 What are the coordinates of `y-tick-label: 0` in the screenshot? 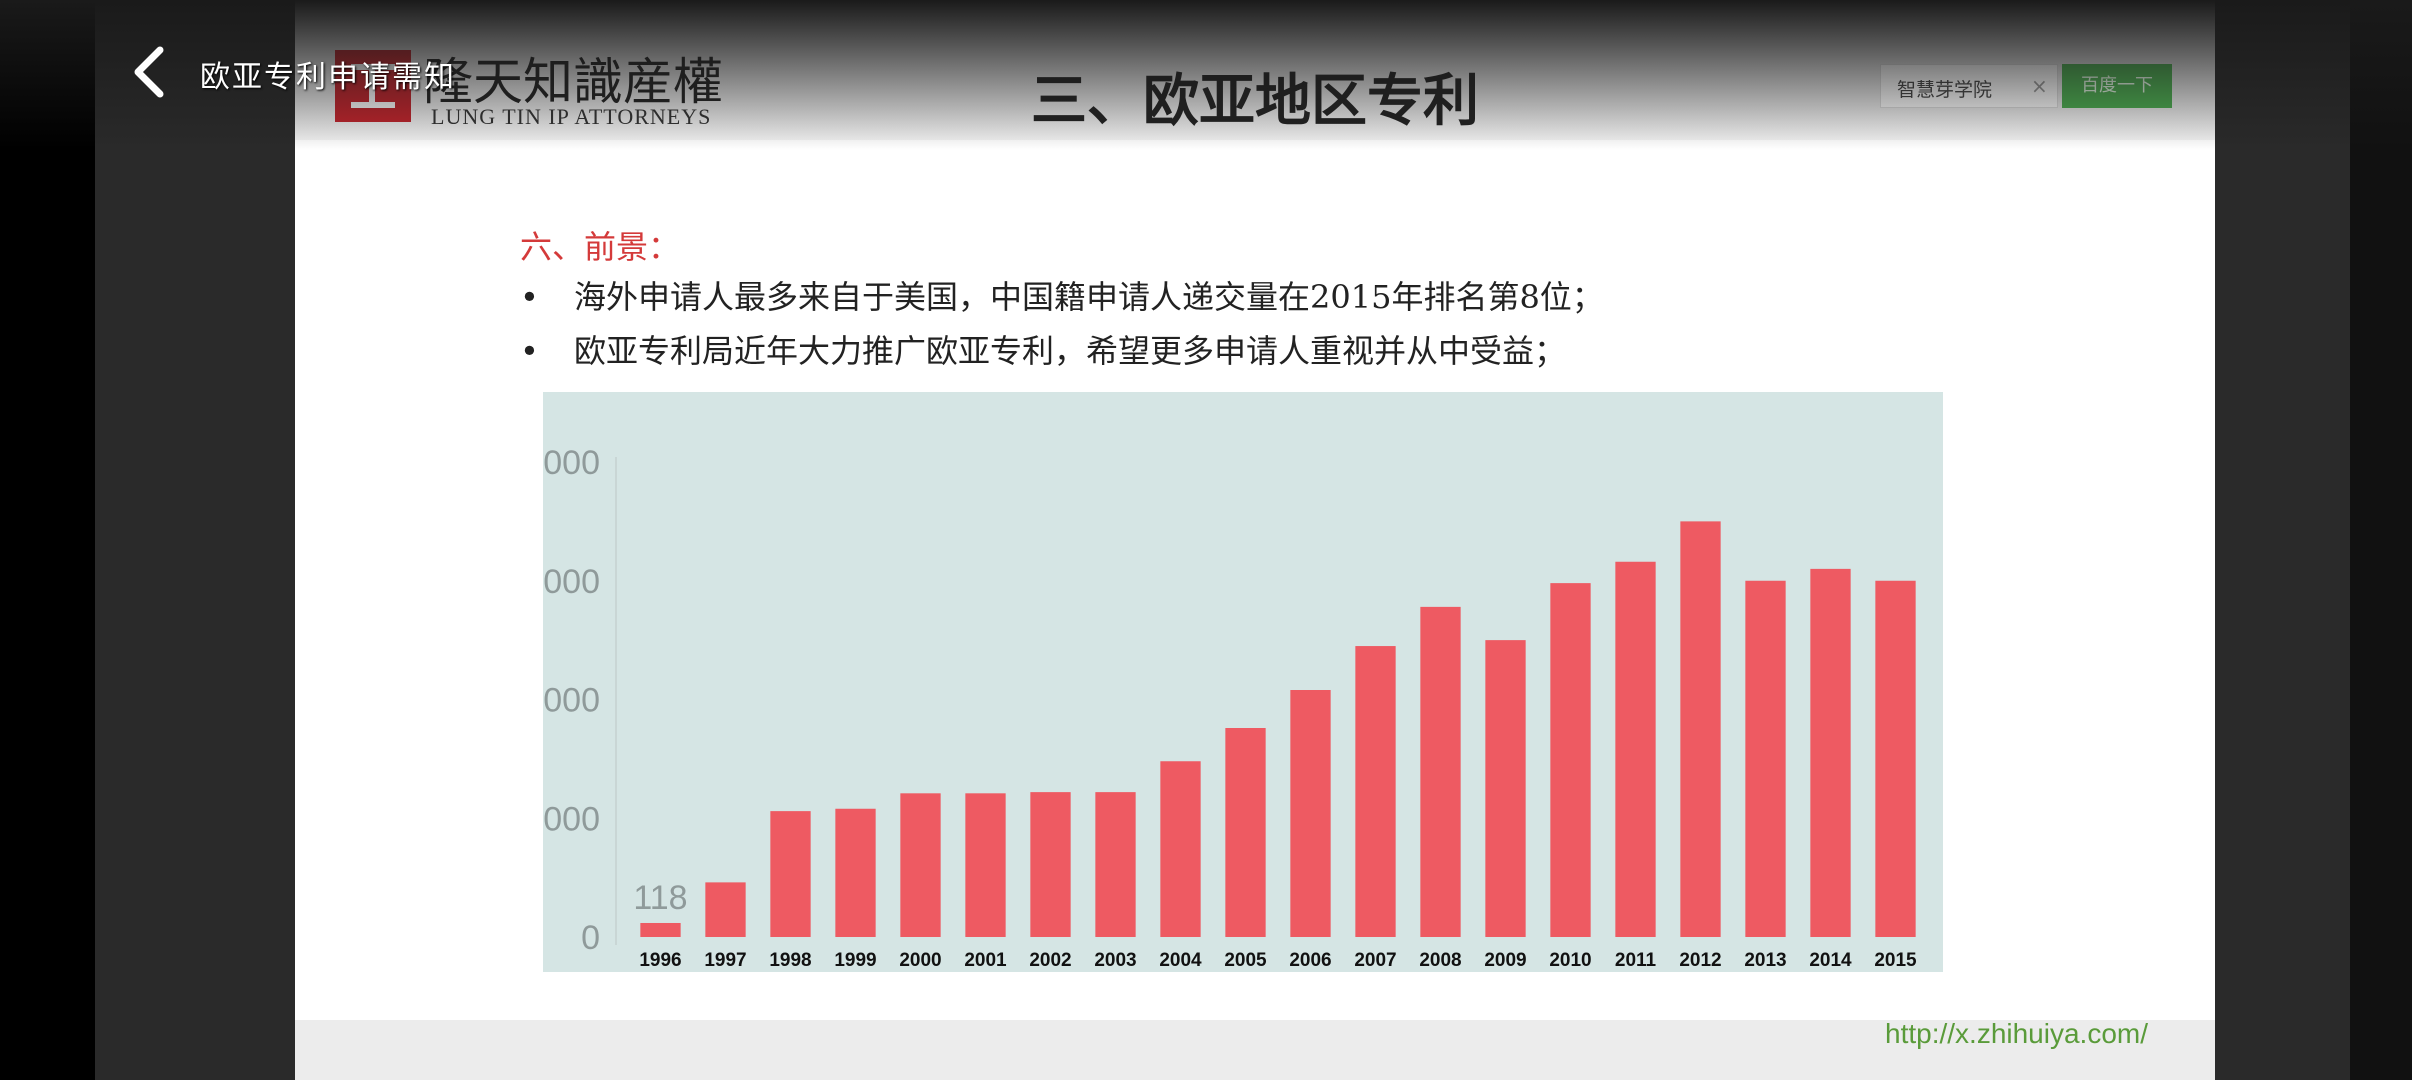 It's located at (590, 938).